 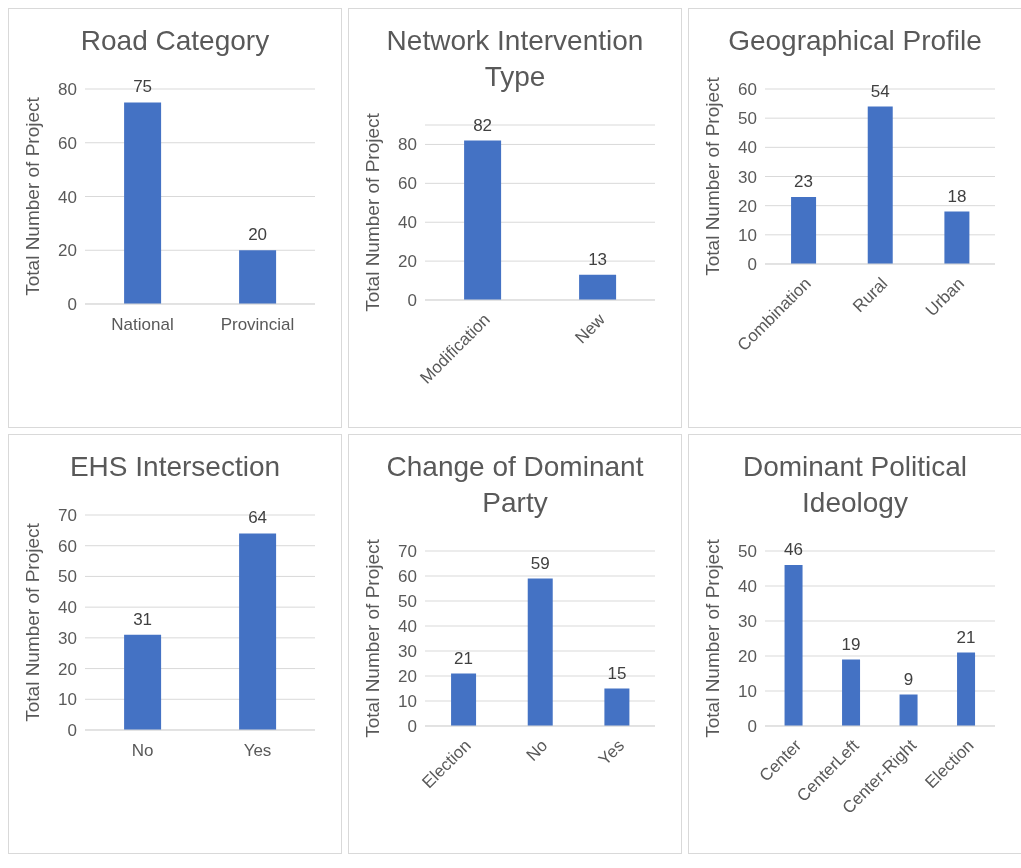 I want to click on data-label: 31, so click(x=143, y=619).